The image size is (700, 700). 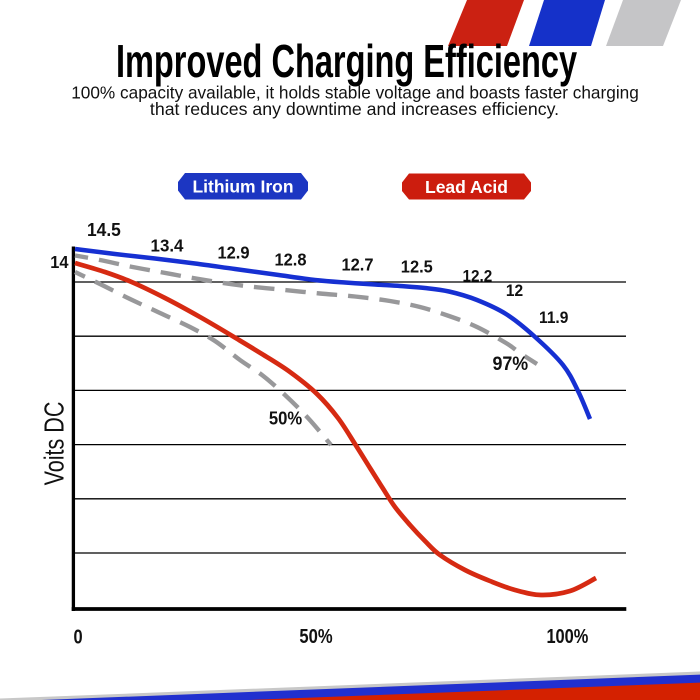 What do you see at coordinates (466, 187) in the screenshot?
I see `svg-text: Lead Acid` at bounding box center [466, 187].